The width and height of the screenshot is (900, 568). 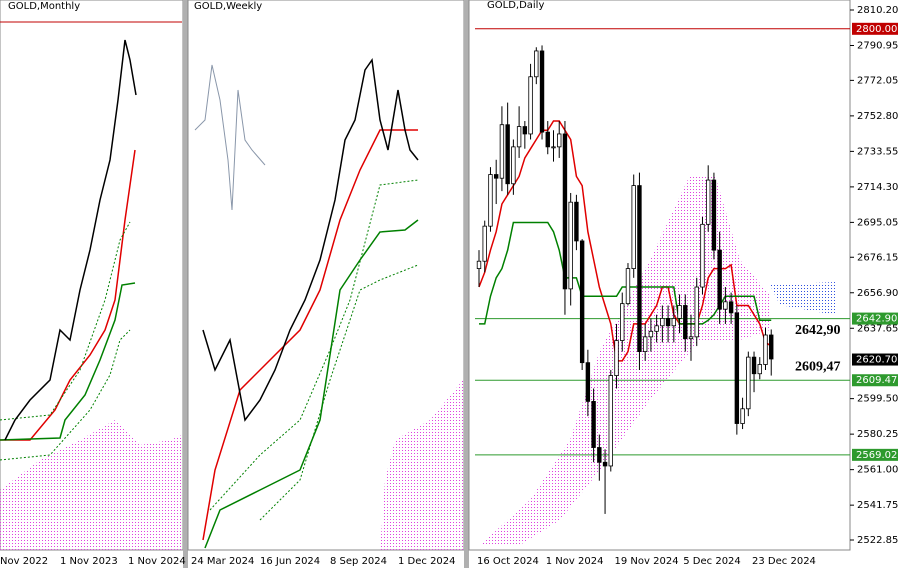 What do you see at coordinates (877, 80) in the screenshot?
I see `y-tick-label: 2772.05` at bounding box center [877, 80].